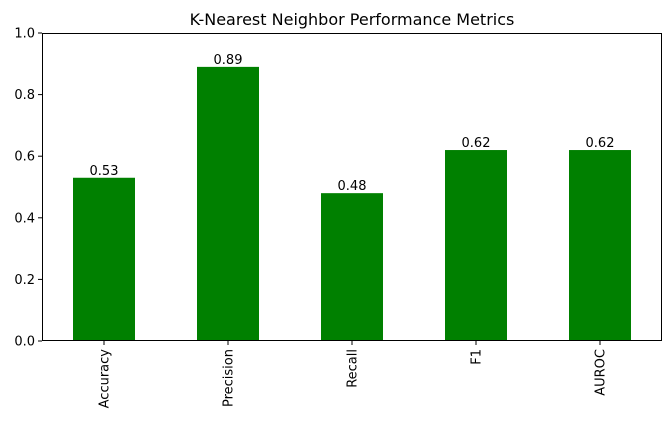  I want to click on bar-recall, so click(352, 267).